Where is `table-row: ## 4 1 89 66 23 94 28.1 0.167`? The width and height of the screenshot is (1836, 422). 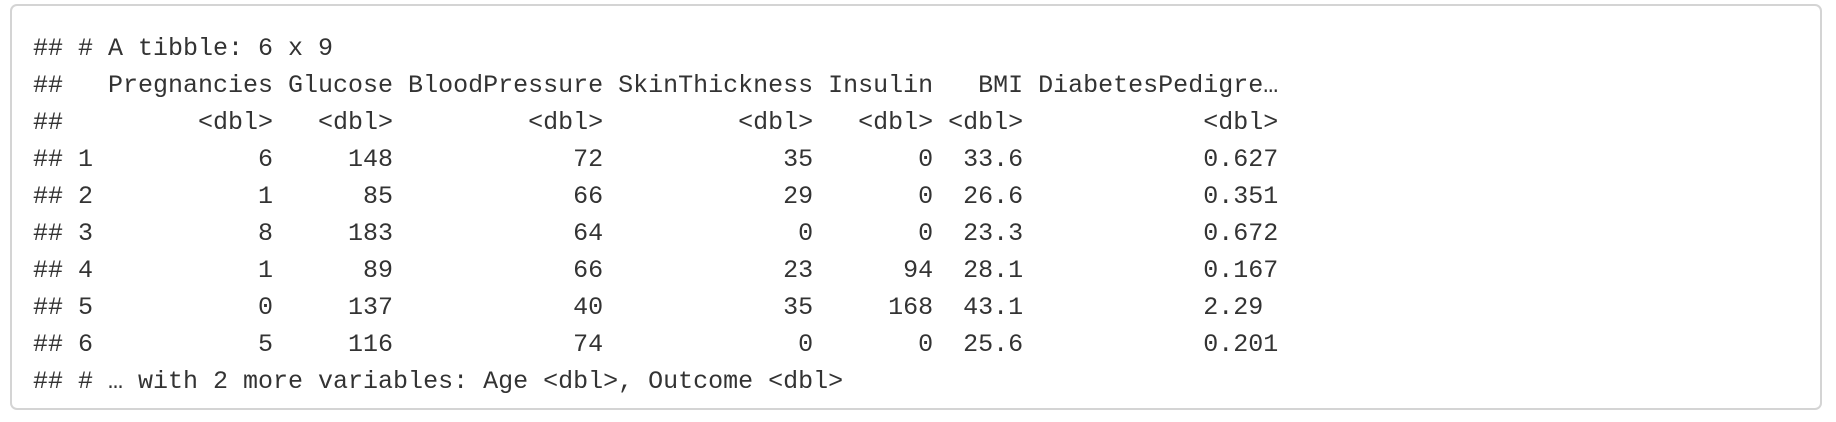
table-row: ## 4 1 89 66 23 94 28.1 0.167 is located at coordinates (656, 270).